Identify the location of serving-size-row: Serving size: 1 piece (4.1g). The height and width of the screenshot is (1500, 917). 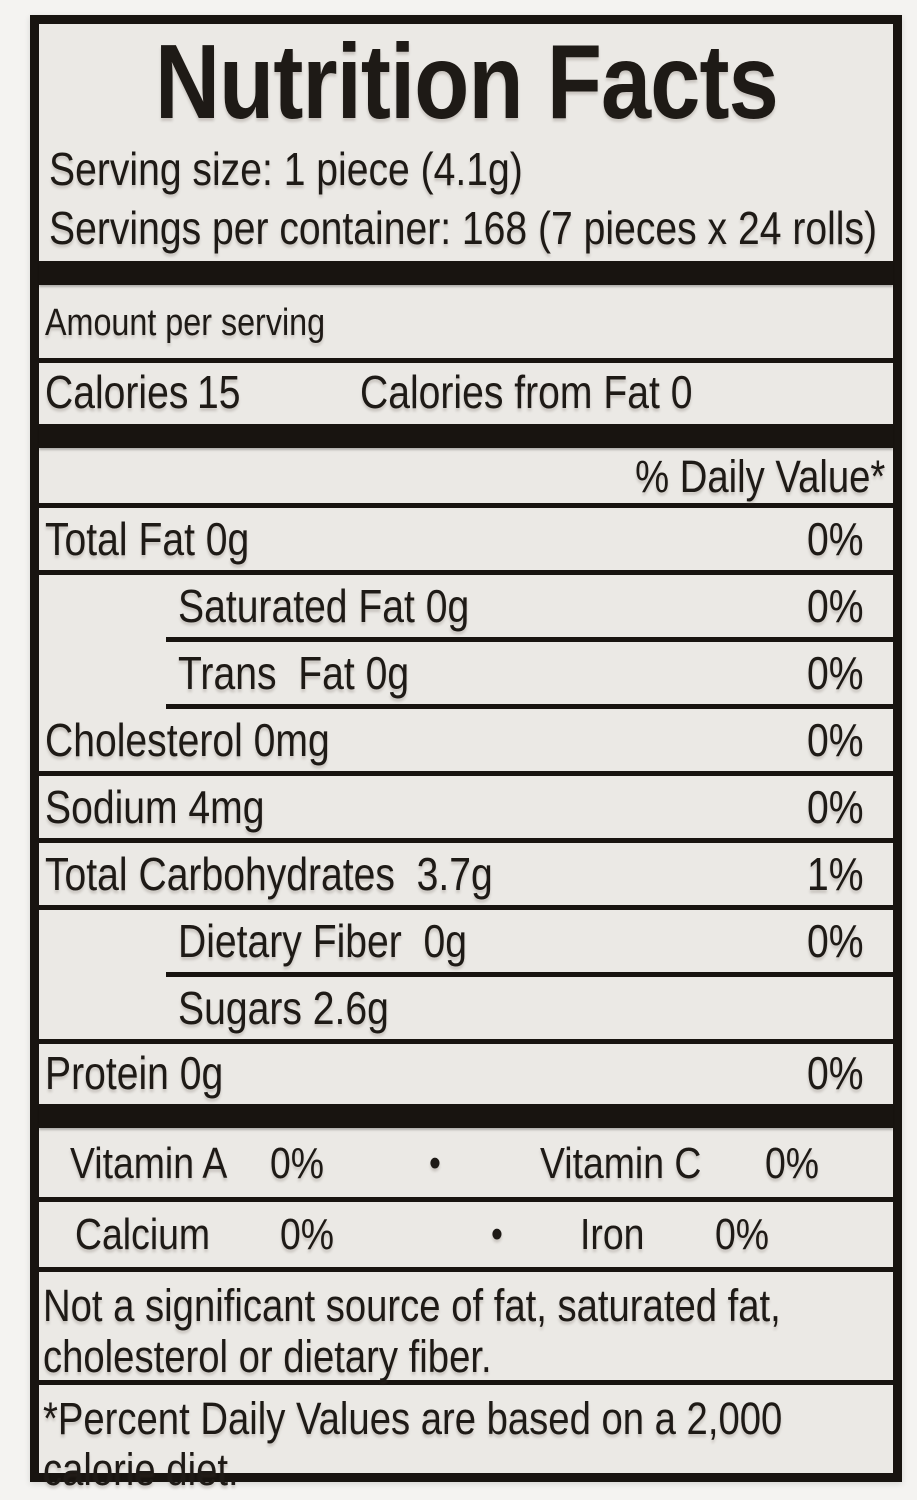
(466, 169).